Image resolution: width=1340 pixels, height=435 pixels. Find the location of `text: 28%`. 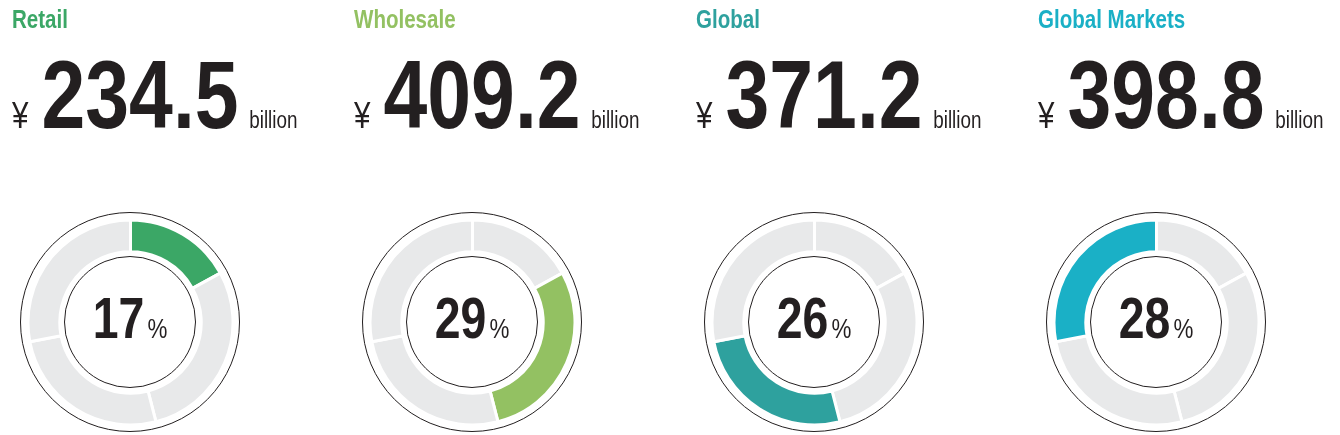

text: 28% is located at coordinates (1156, 317).